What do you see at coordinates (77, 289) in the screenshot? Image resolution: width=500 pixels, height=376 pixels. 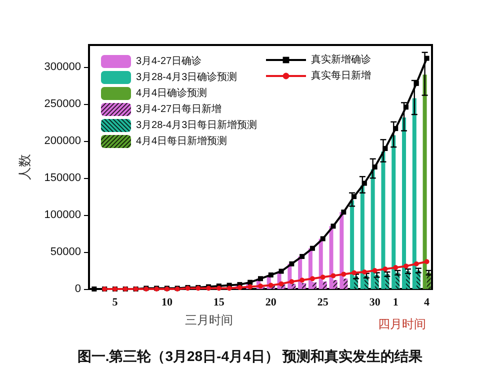 I see `y-tick-label: 0` at bounding box center [77, 289].